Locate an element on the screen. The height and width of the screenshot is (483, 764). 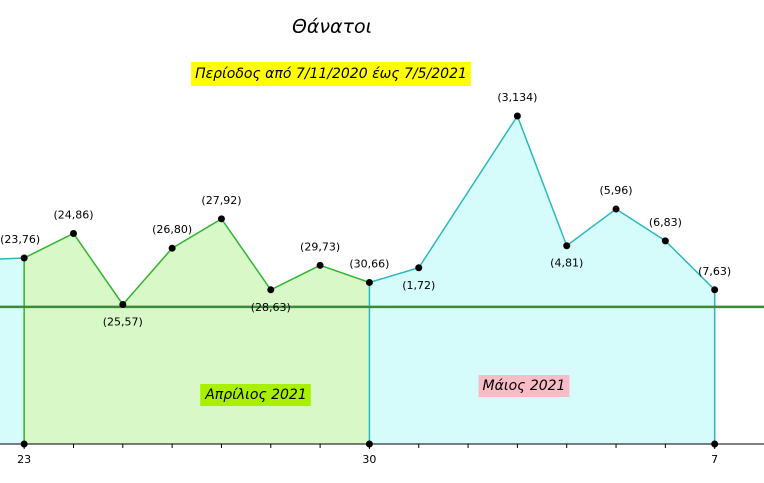
series-name: Απρίλιος 2021 is located at coordinates (255, 395).